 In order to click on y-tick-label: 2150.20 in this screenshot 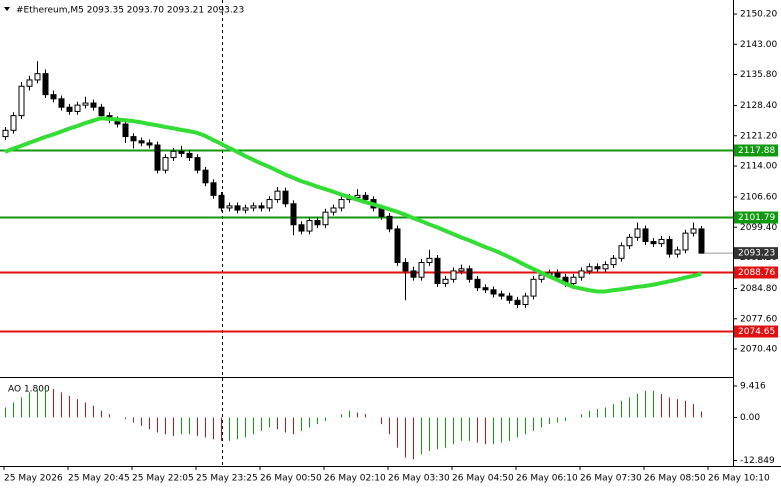, I will do `click(758, 15)`.